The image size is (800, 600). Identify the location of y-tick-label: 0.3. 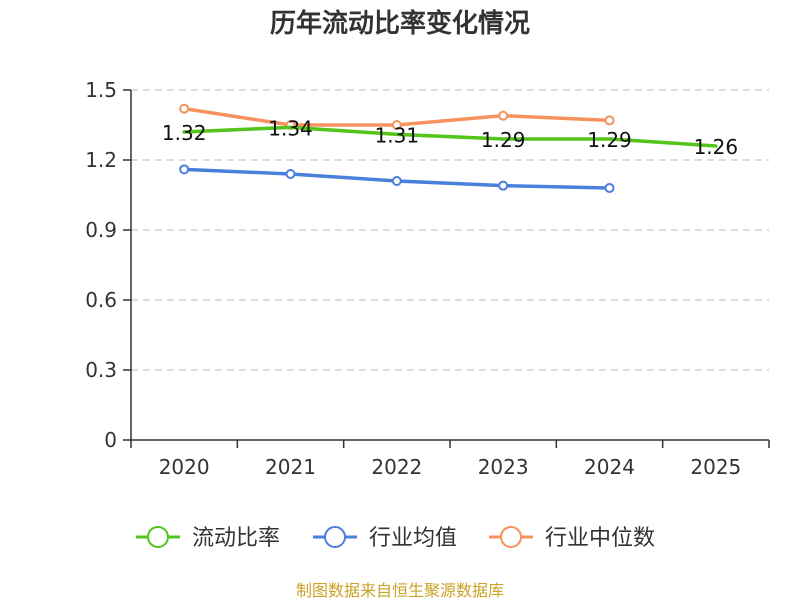
(101, 370).